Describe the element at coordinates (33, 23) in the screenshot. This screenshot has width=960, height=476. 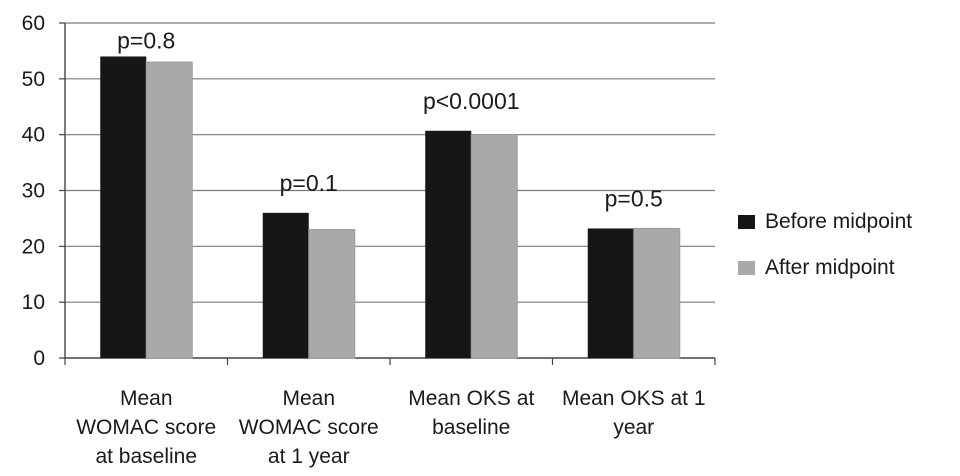
I see `y-tick-label: 60` at that location.